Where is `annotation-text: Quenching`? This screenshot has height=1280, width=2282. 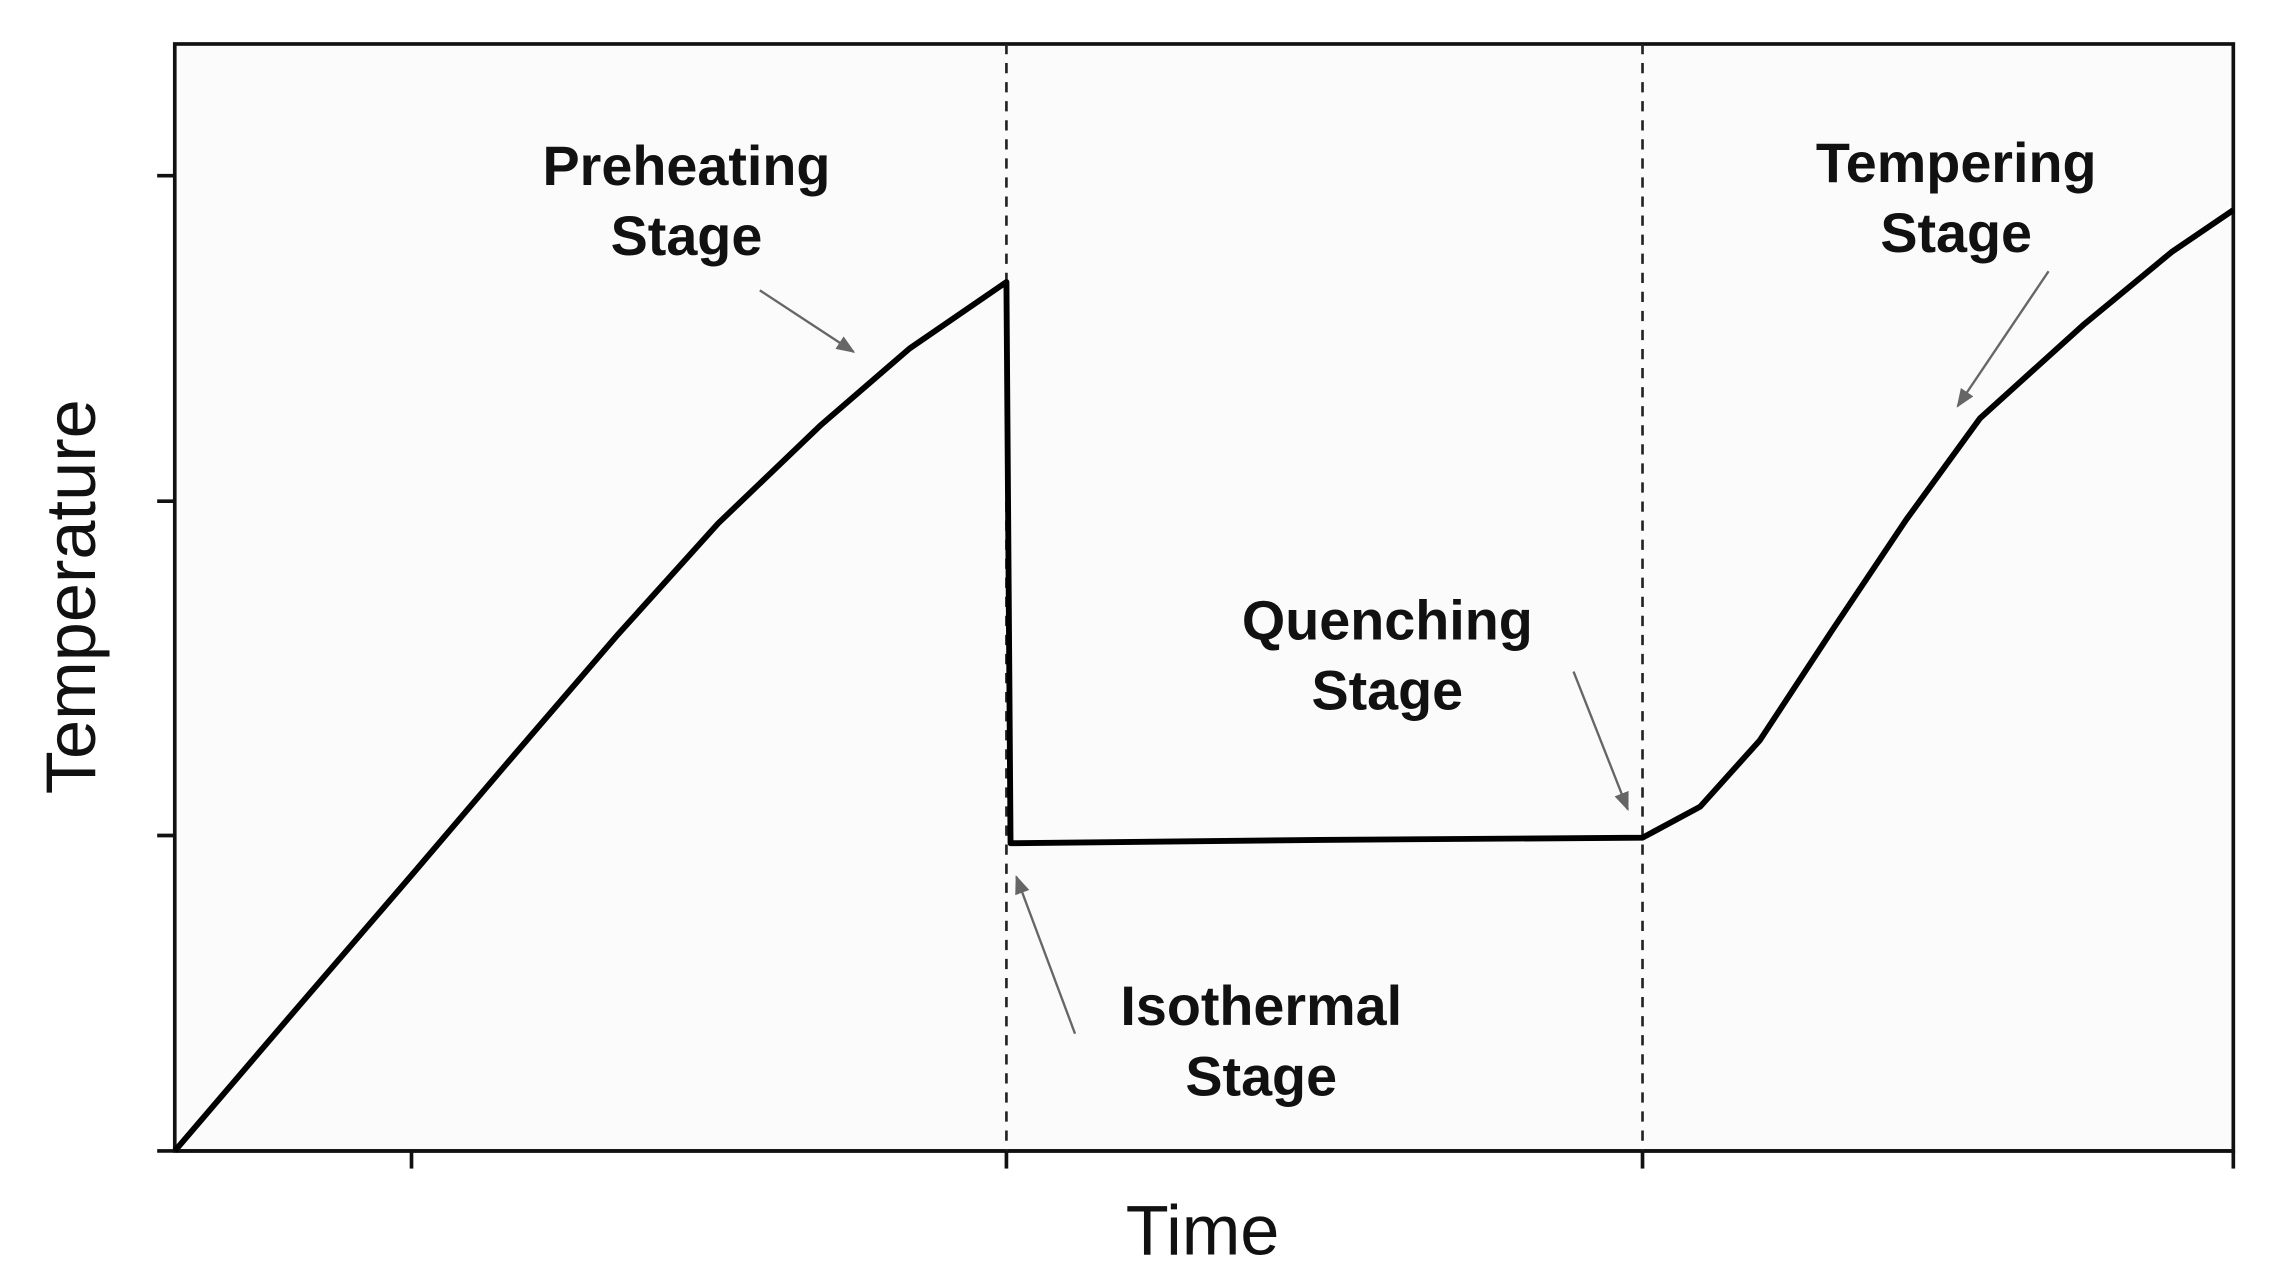
annotation-text: Quenching is located at coordinates (1387, 620).